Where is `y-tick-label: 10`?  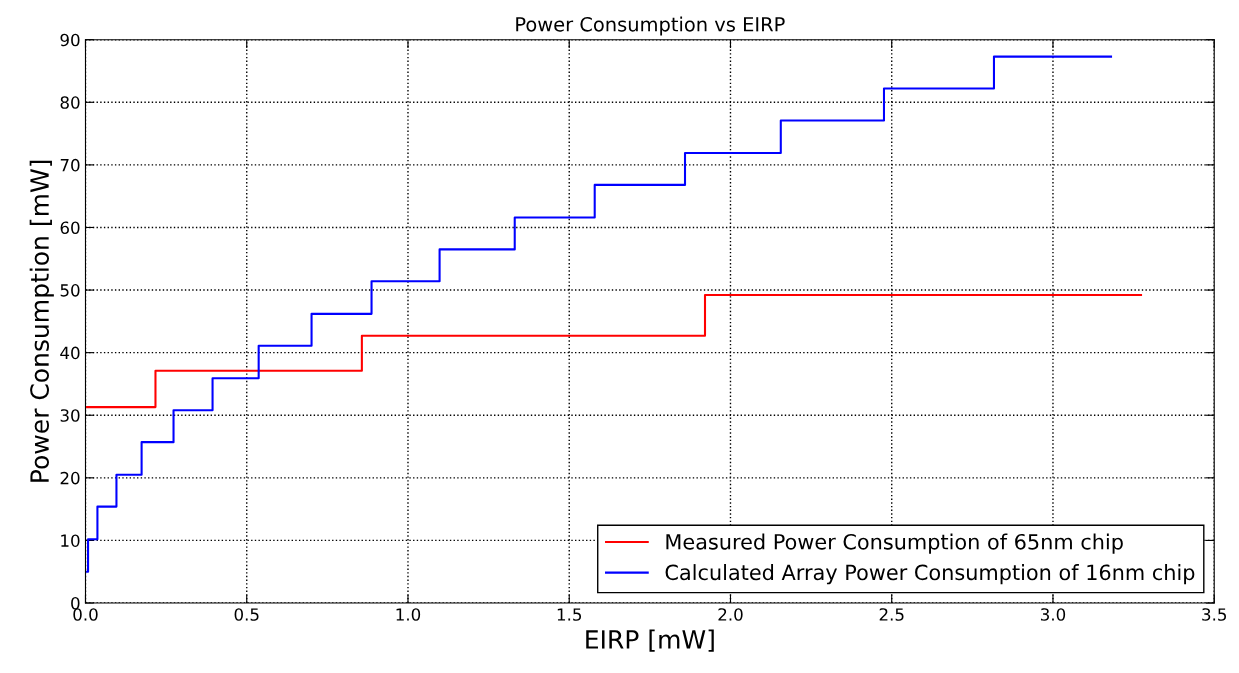
y-tick-label: 10 is located at coordinates (70, 540).